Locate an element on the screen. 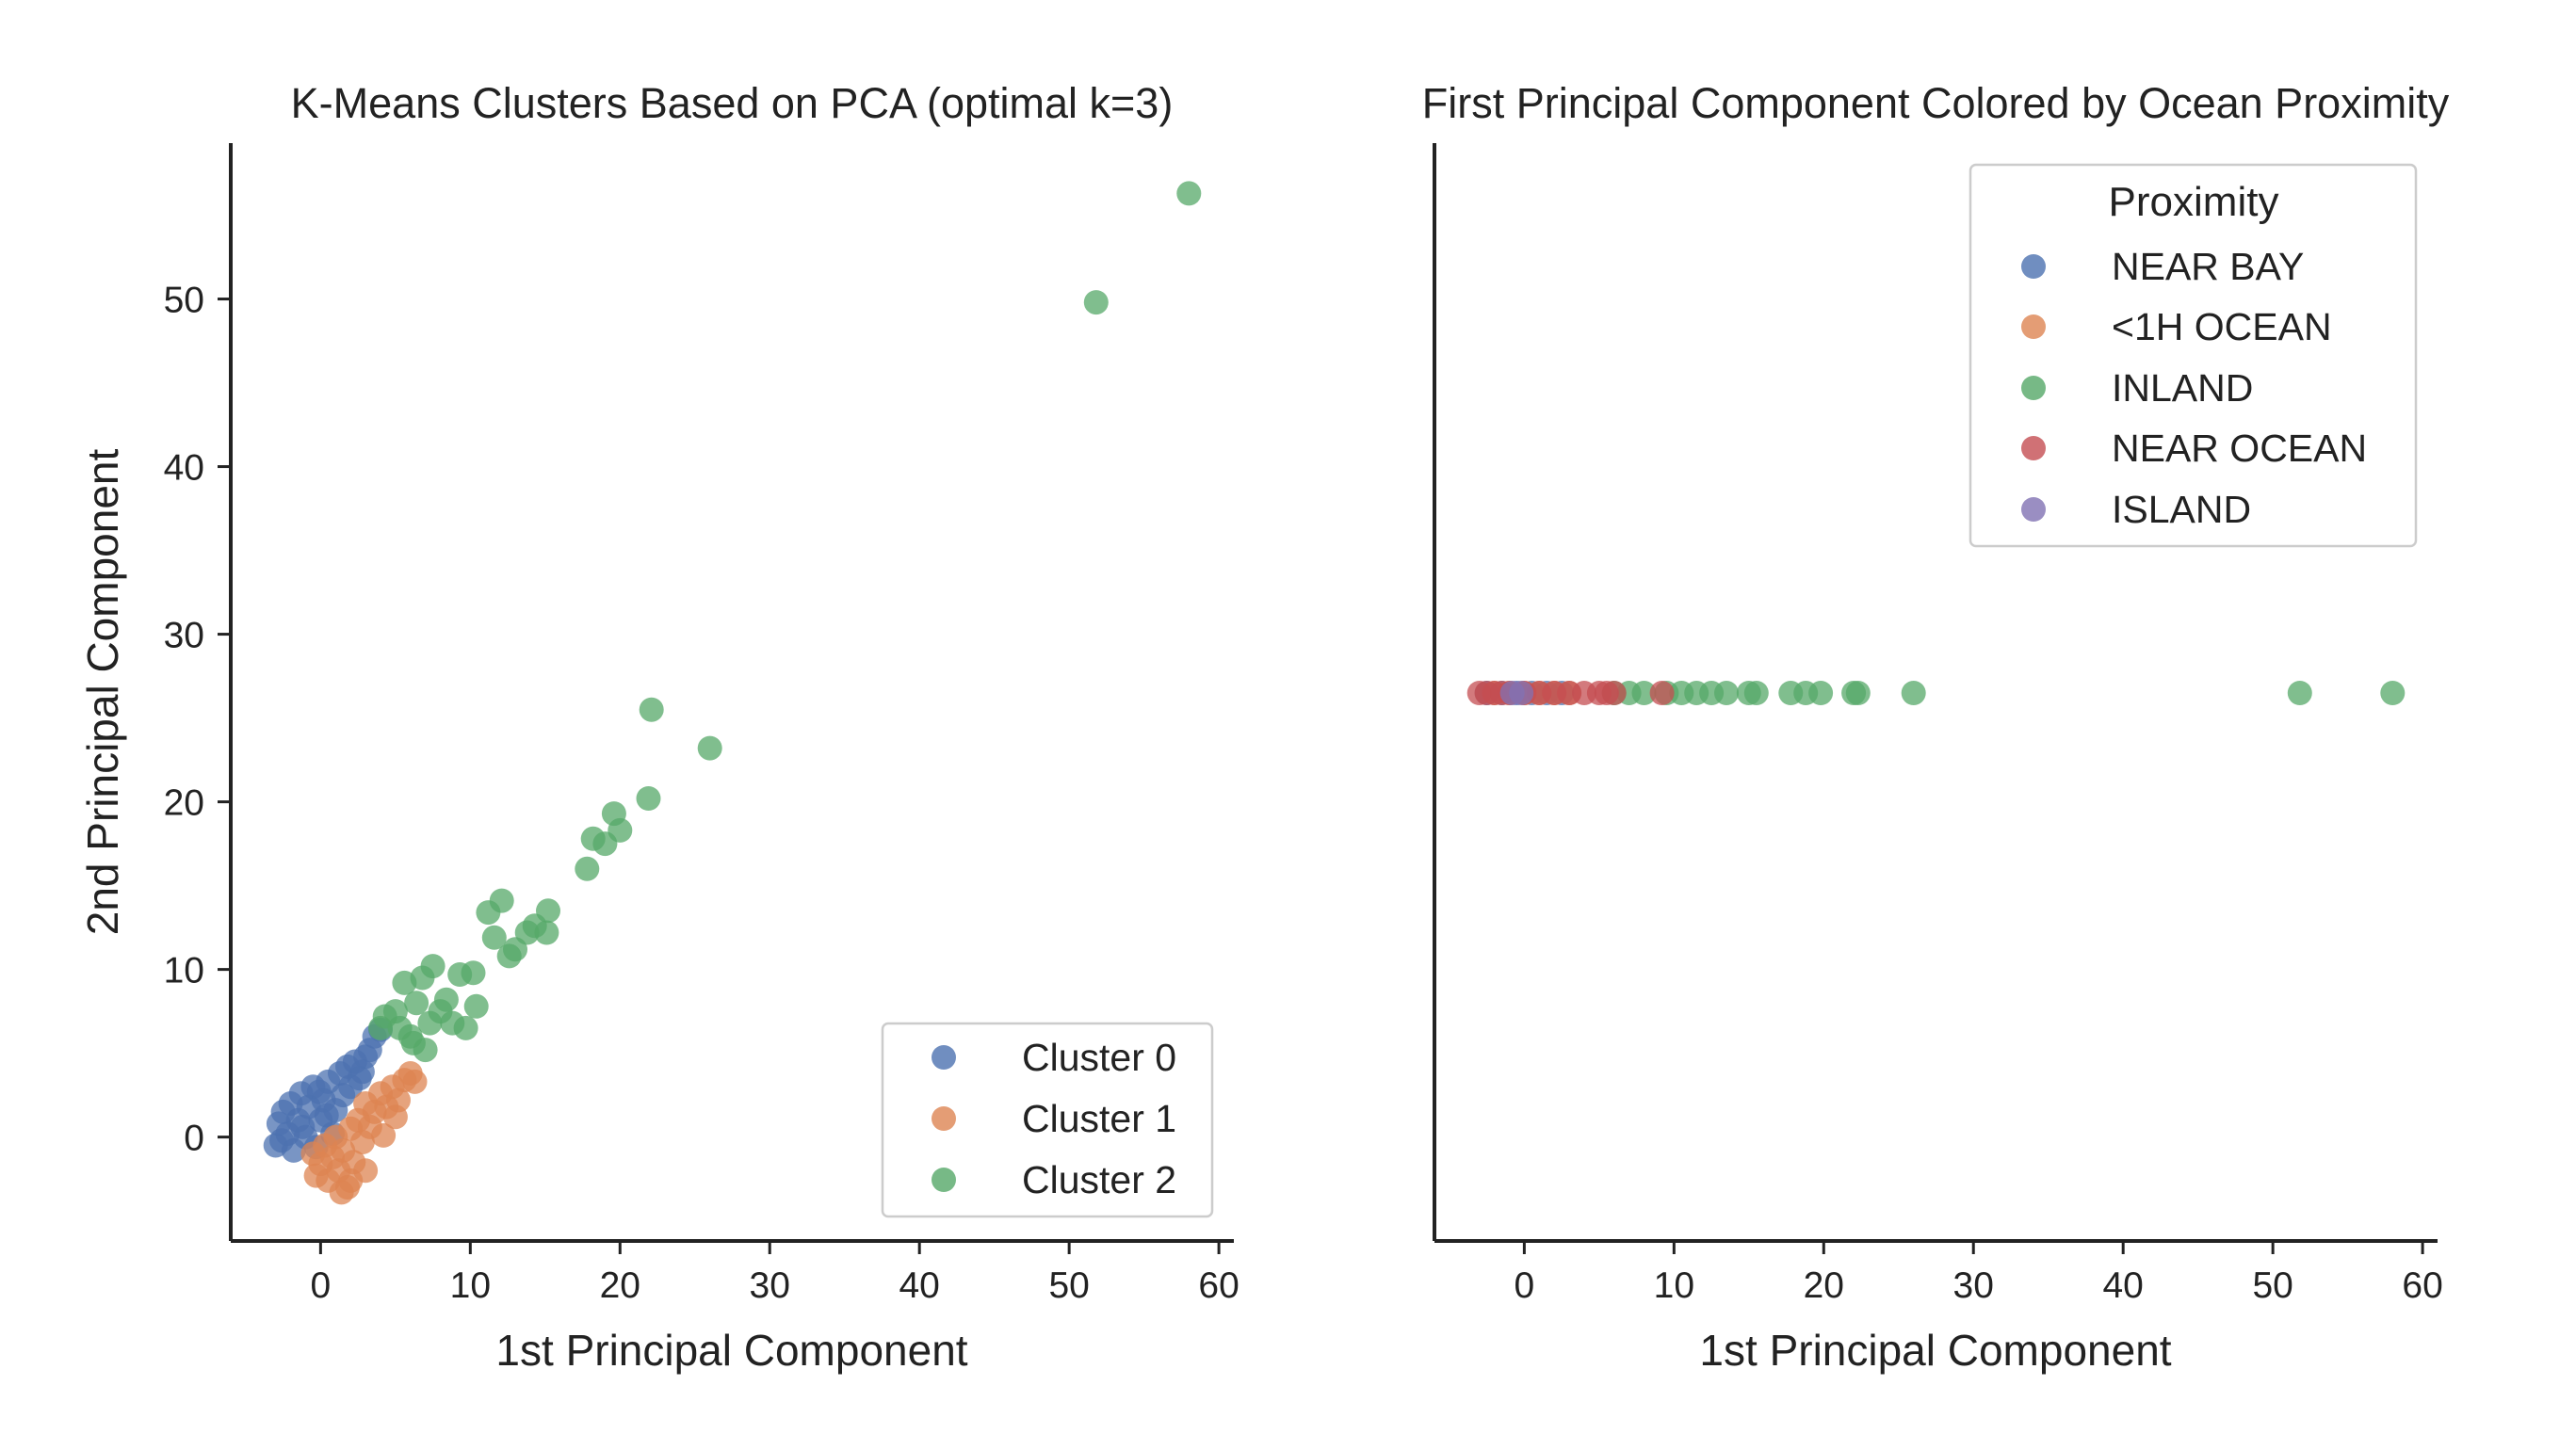  y-tick-label: 30 is located at coordinates (184, 636).